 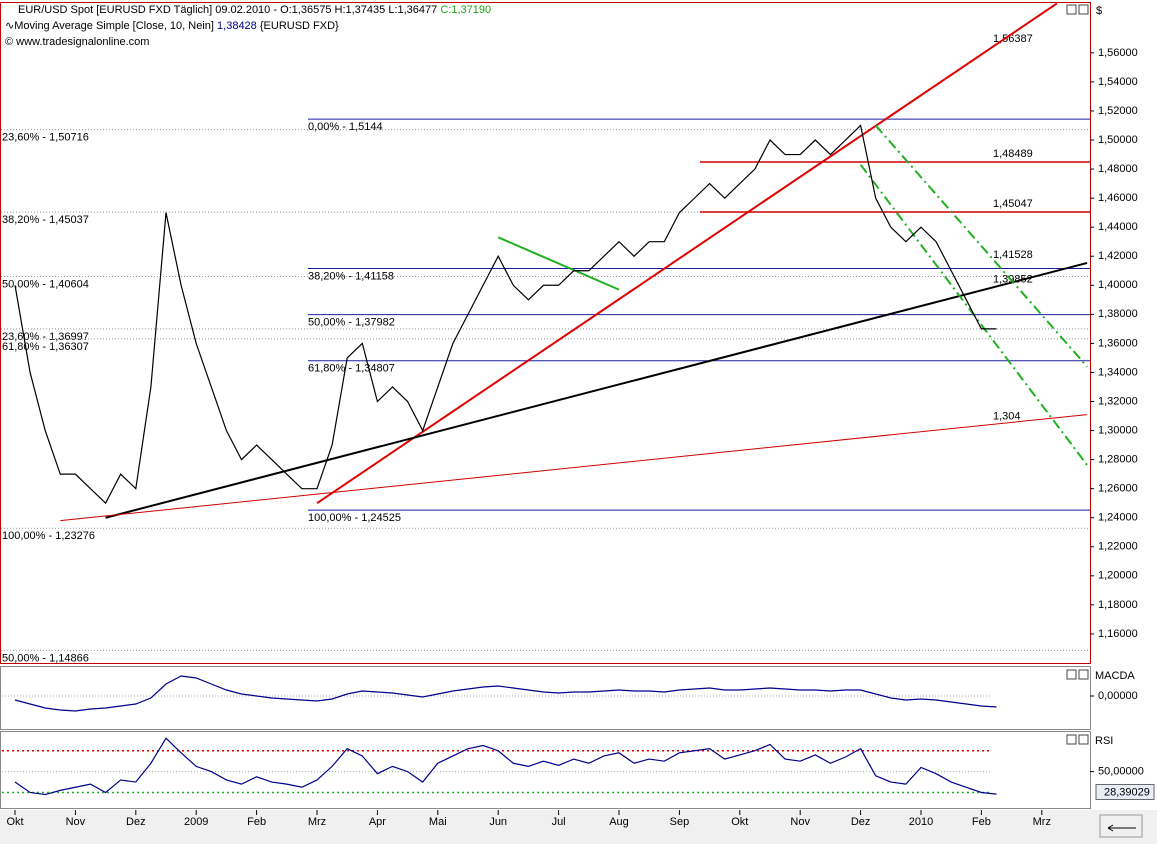 I want to click on fib-label: 100,00% - 1,23276, so click(x=48, y=536).